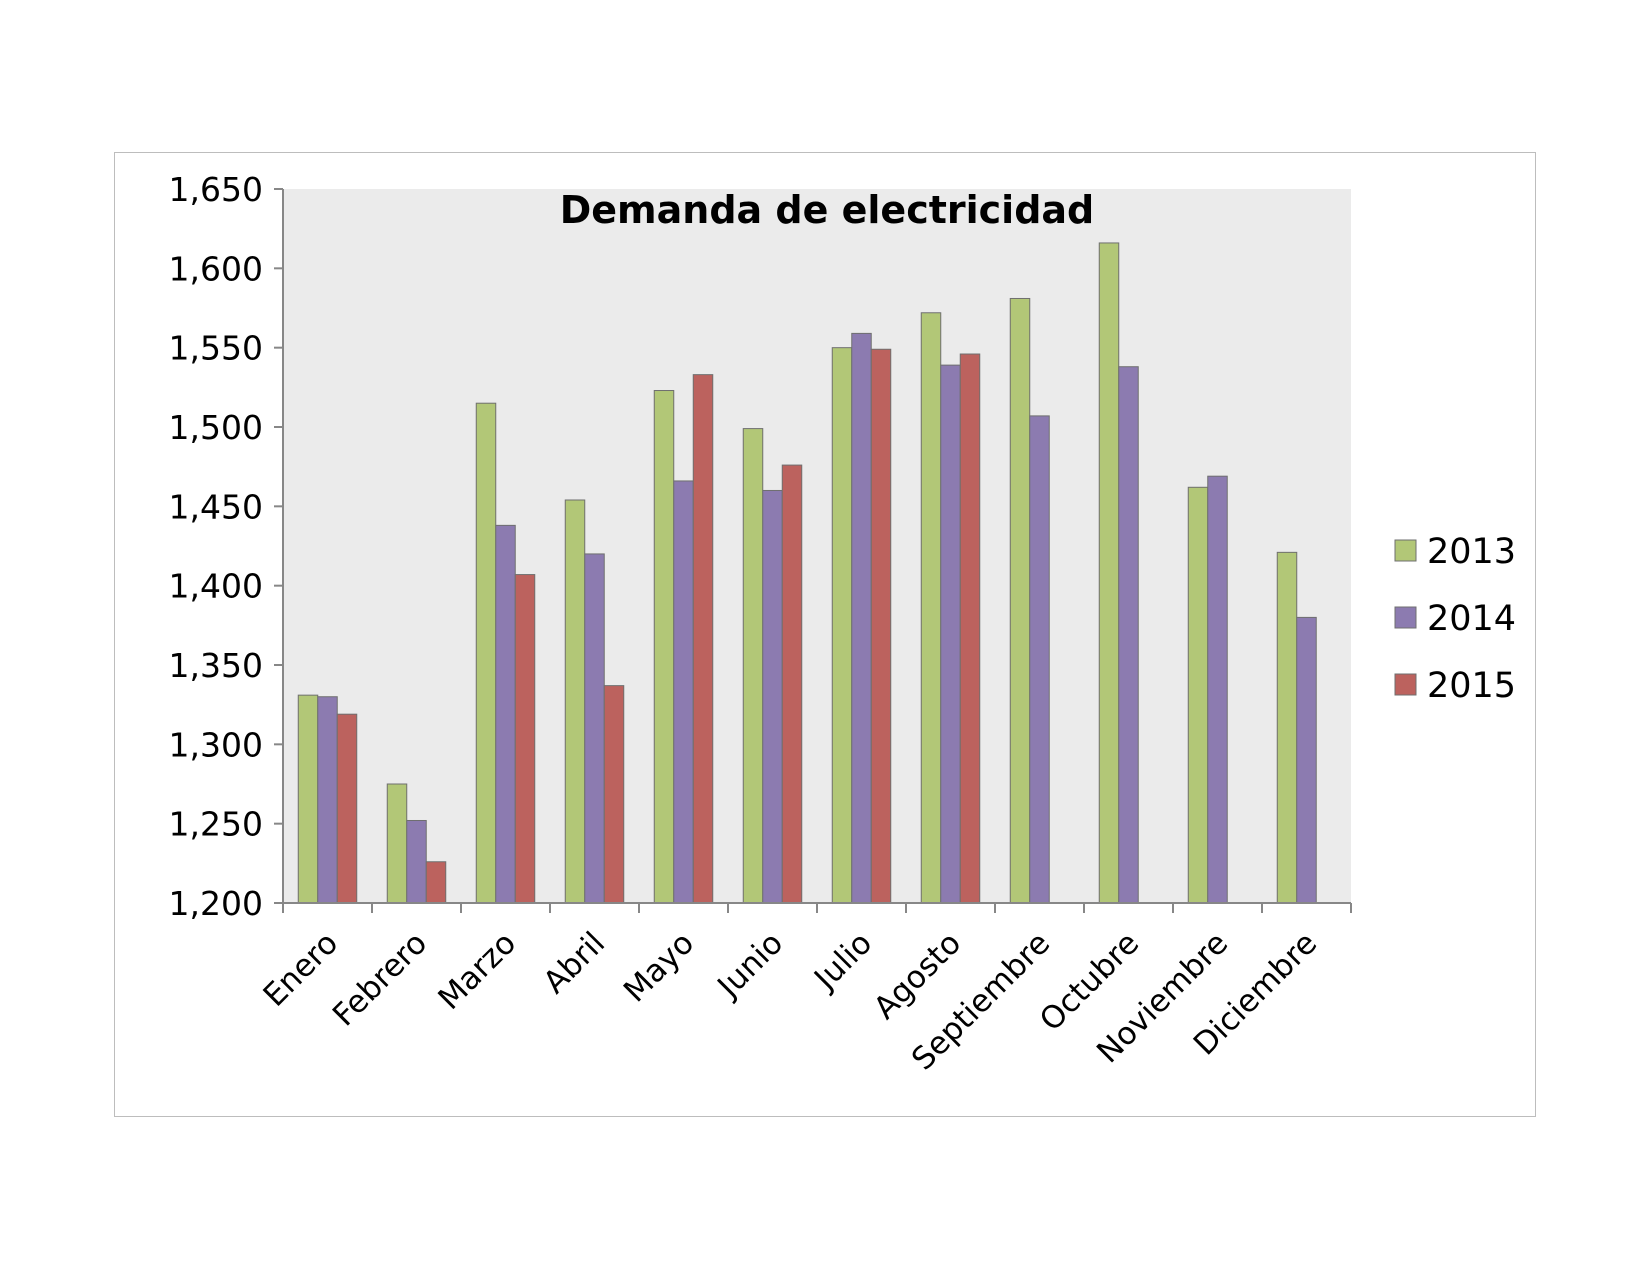 This screenshot has height=1275, width=1650. I want to click on legend-swatch-2013, so click(1405, 550).